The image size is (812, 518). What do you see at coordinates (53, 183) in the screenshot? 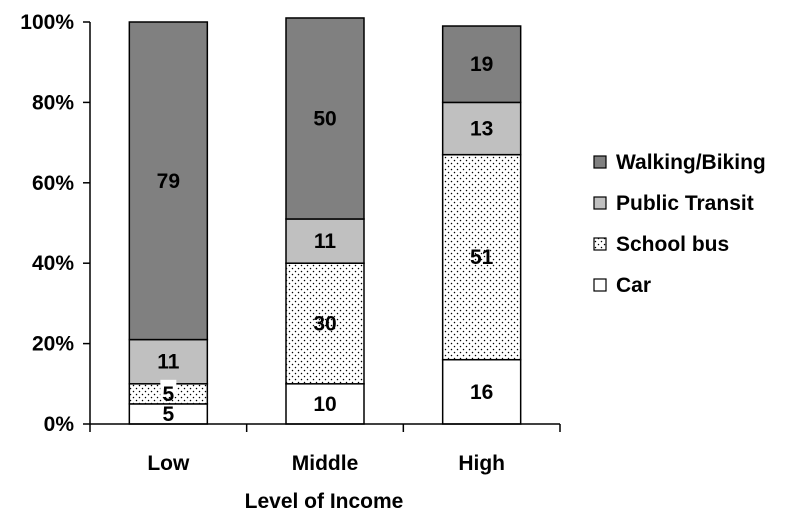
I see `y-tick-label: 60%` at bounding box center [53, 183].